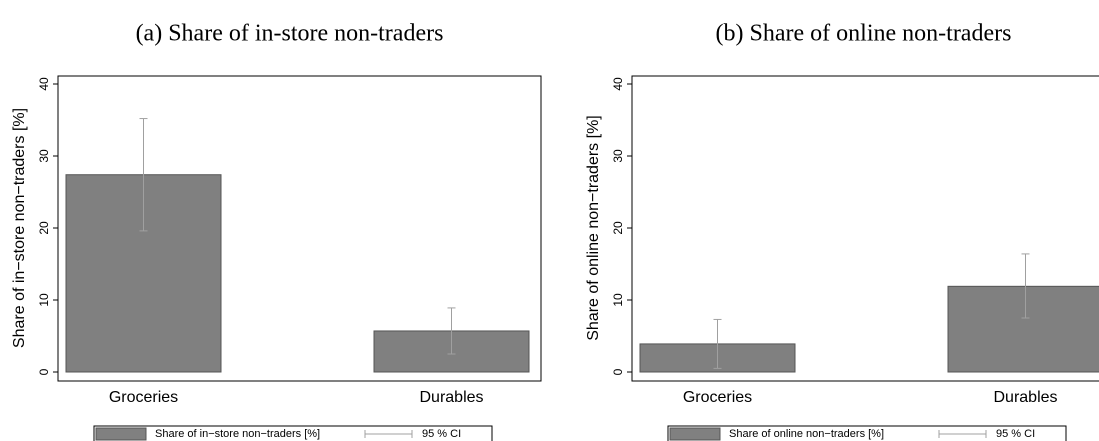 The image size is (1099, 441). Describe the element at coordinates (806, 434) in the screenshot. I see `legend-label: Share of online non−traders [%]` at that location.